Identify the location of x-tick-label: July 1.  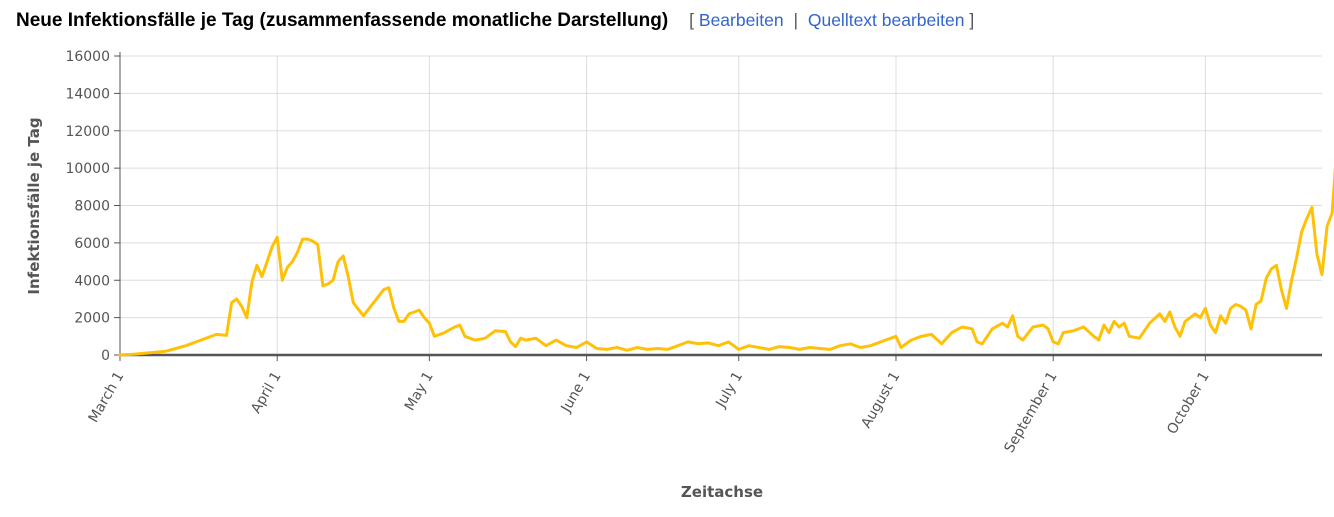
(730, 390).